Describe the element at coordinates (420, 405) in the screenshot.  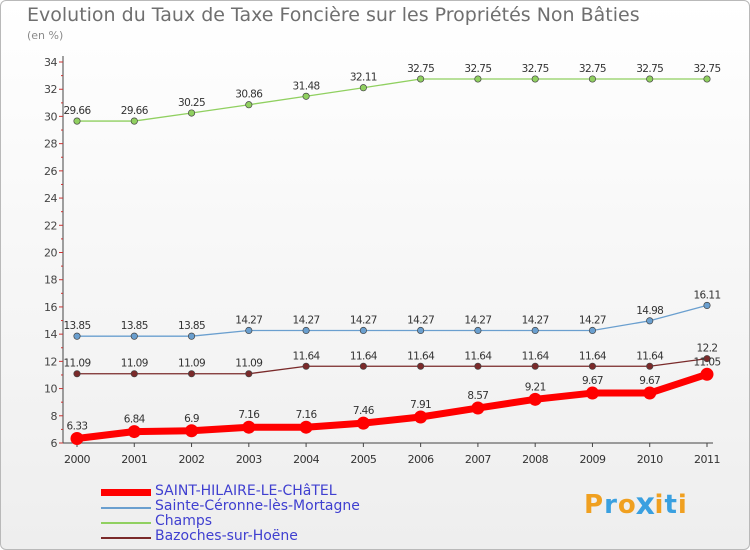
I see `data-label: 7.91` at that location.